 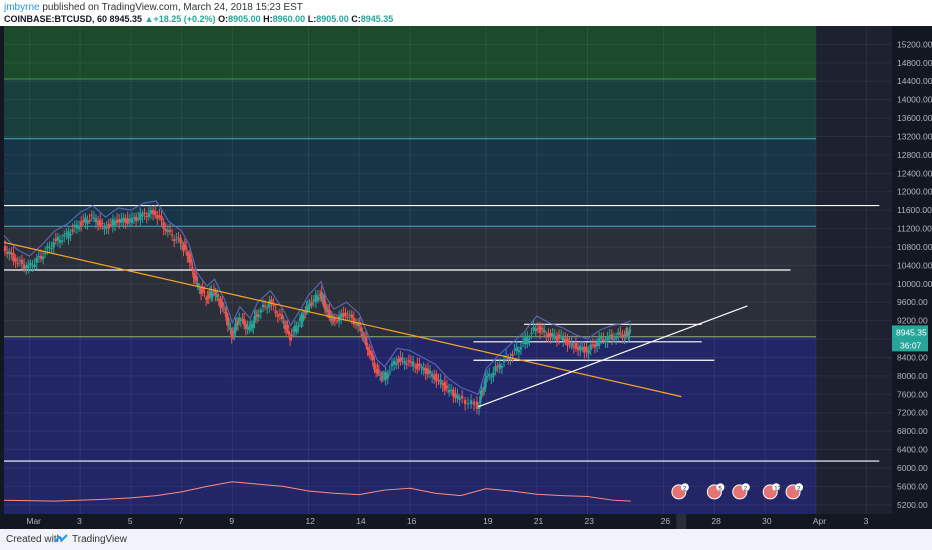 I want to click on created-with-text: Created with, so click(x=34, y=539).